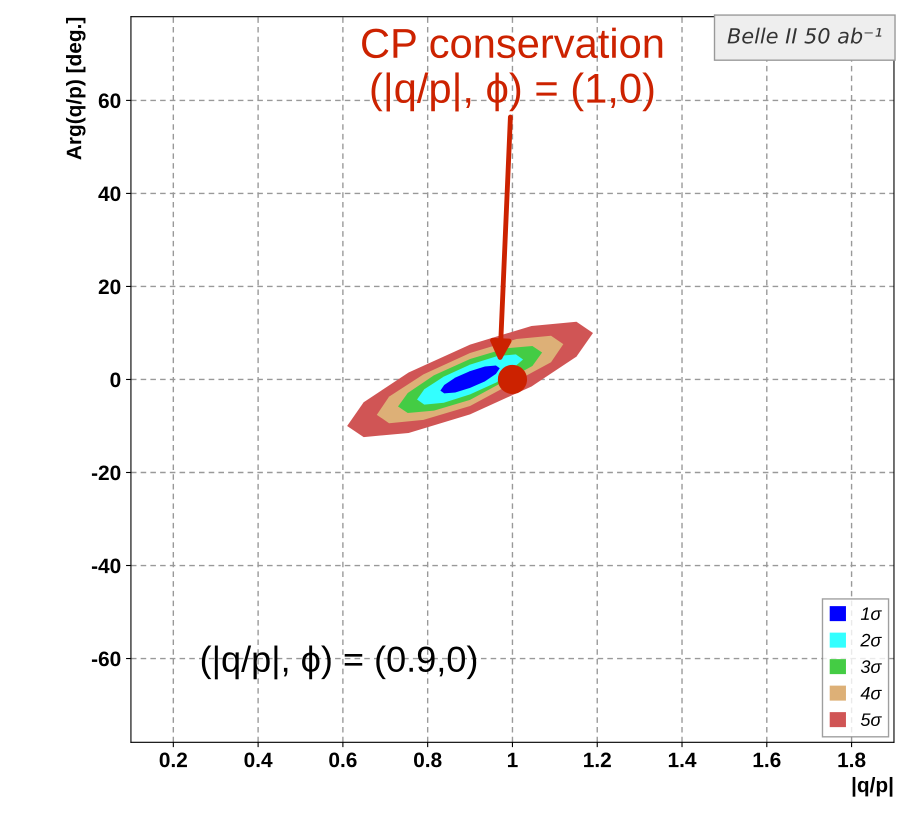  What do you see at coordinates (106, 659) in the screenshot?
I see `y-tick-label: -60` at bounding box center [106, 659].